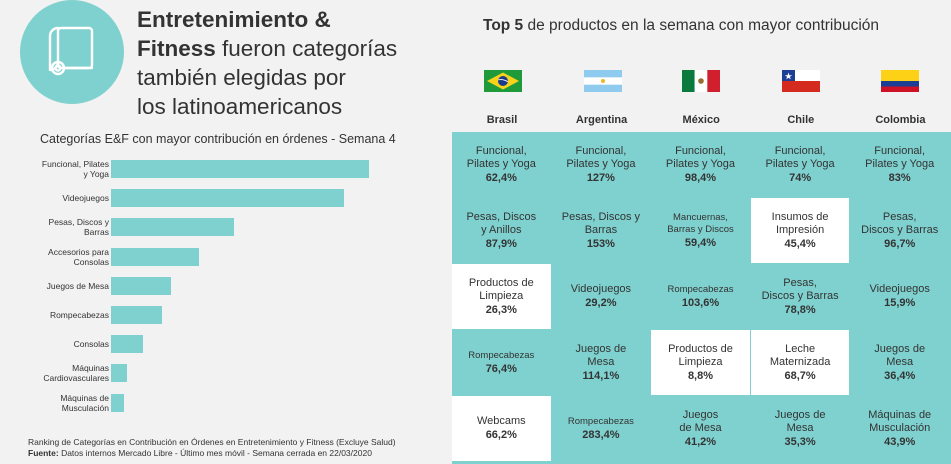  What do you see at coordinates (501, 309) in the screenshot?
I see `product-percentage: 26,3%` at bounding box center [501, 309].